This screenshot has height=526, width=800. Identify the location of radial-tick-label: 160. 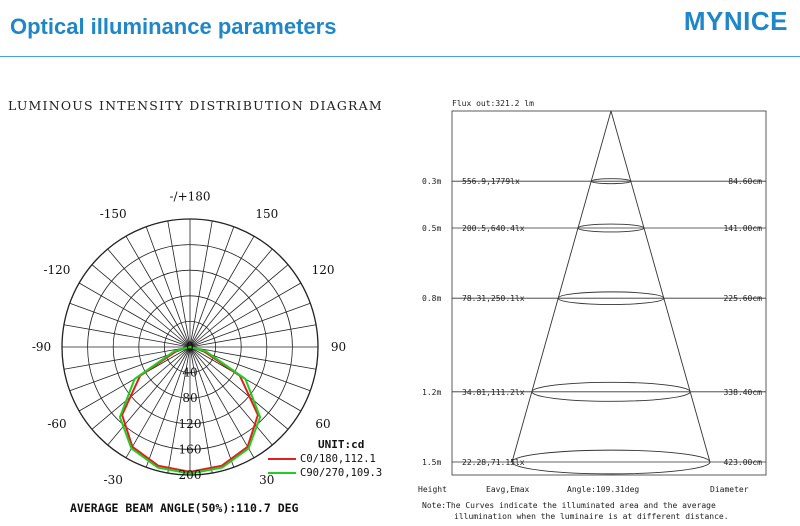
(190, 449).